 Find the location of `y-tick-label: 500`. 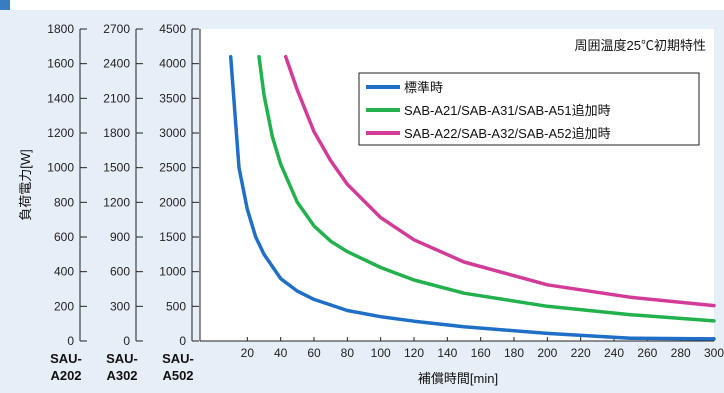

y-tick-label: 500 is located at coordinates (176, 306).